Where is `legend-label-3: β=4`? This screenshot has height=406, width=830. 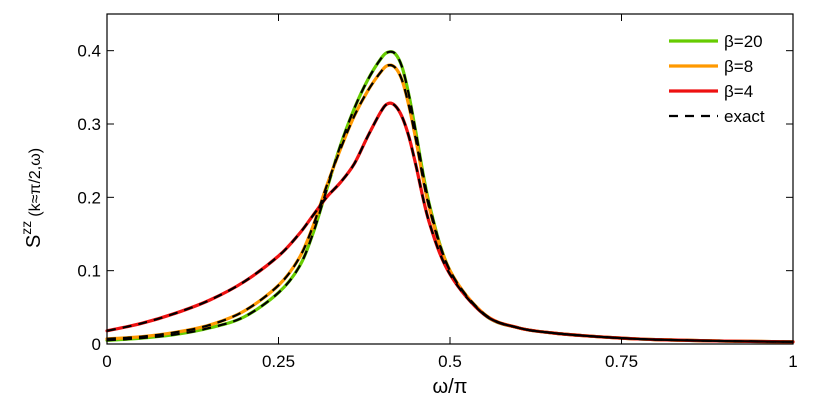
legend-label-3: β=4 is located at coordinates (738, 91).